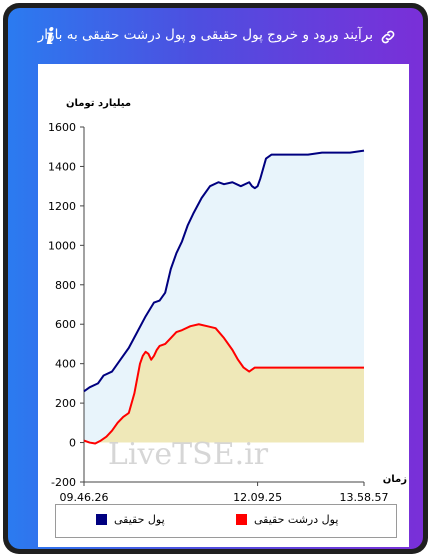 The image size is (433, 559). I want to click on x-axis-label: زمان, so click(395, 479).